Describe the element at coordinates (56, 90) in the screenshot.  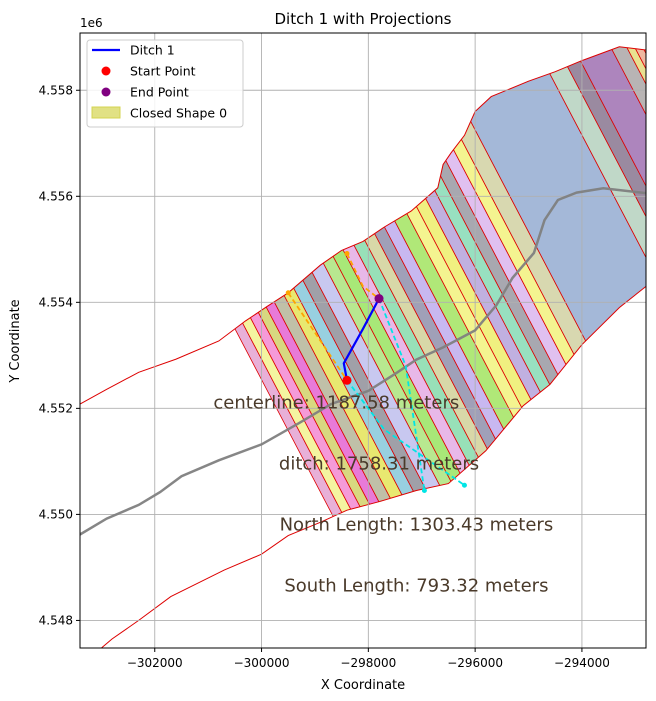
I see `y-tick-label: 4.558` at that location.